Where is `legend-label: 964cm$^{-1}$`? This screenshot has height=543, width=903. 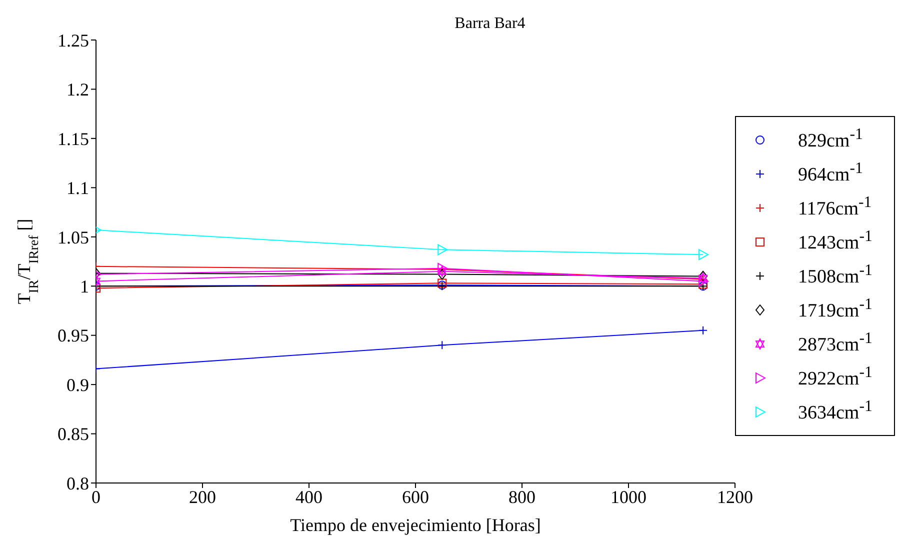 legend-label: 964cm$^{-1}$ is located at coordinates (830, 173).